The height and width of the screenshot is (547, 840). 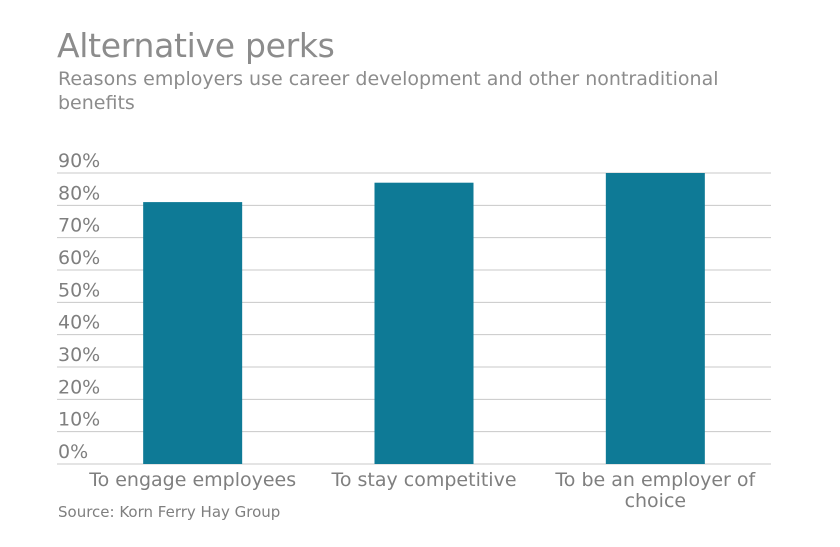 What do you see at coordinates (423, 480) in the screenshot?
I see `x-tick-label: To stay competitive` at bounding box center [423, 480].